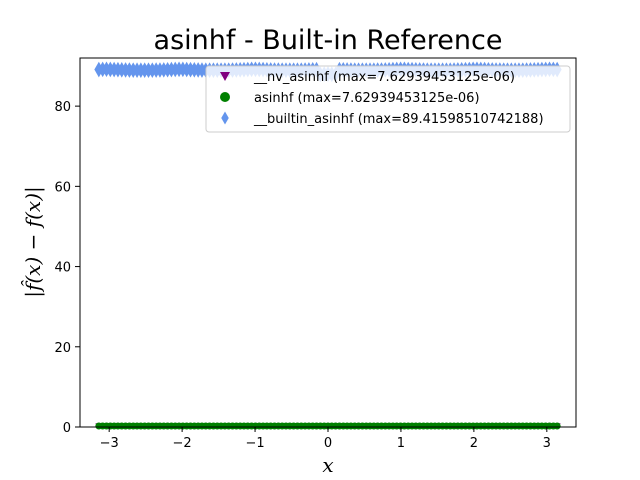 This screenshot has width=640, height=480. I want to click on y-axis-label: |f̂(x) − f(x)|, so click(33, 242).